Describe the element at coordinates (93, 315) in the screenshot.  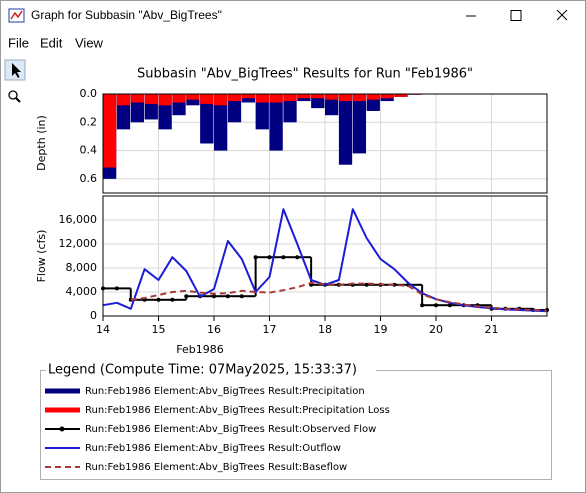
I see `y-tick-label: 0` at that location.